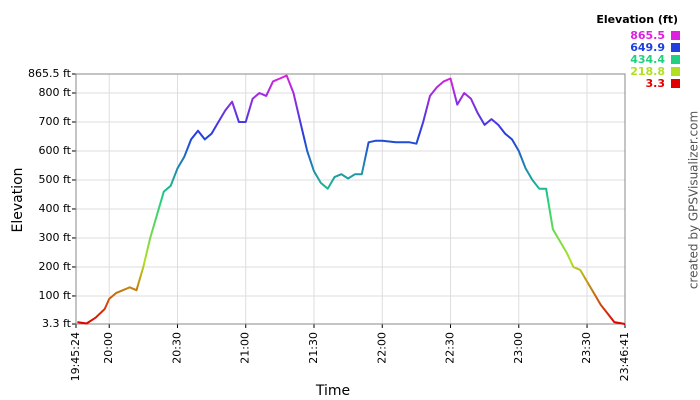  What do you see at coordinates (637, 19) in the screenshot?
I see `legend-title: Elevation (ft)` at bounding box center [637, 19].